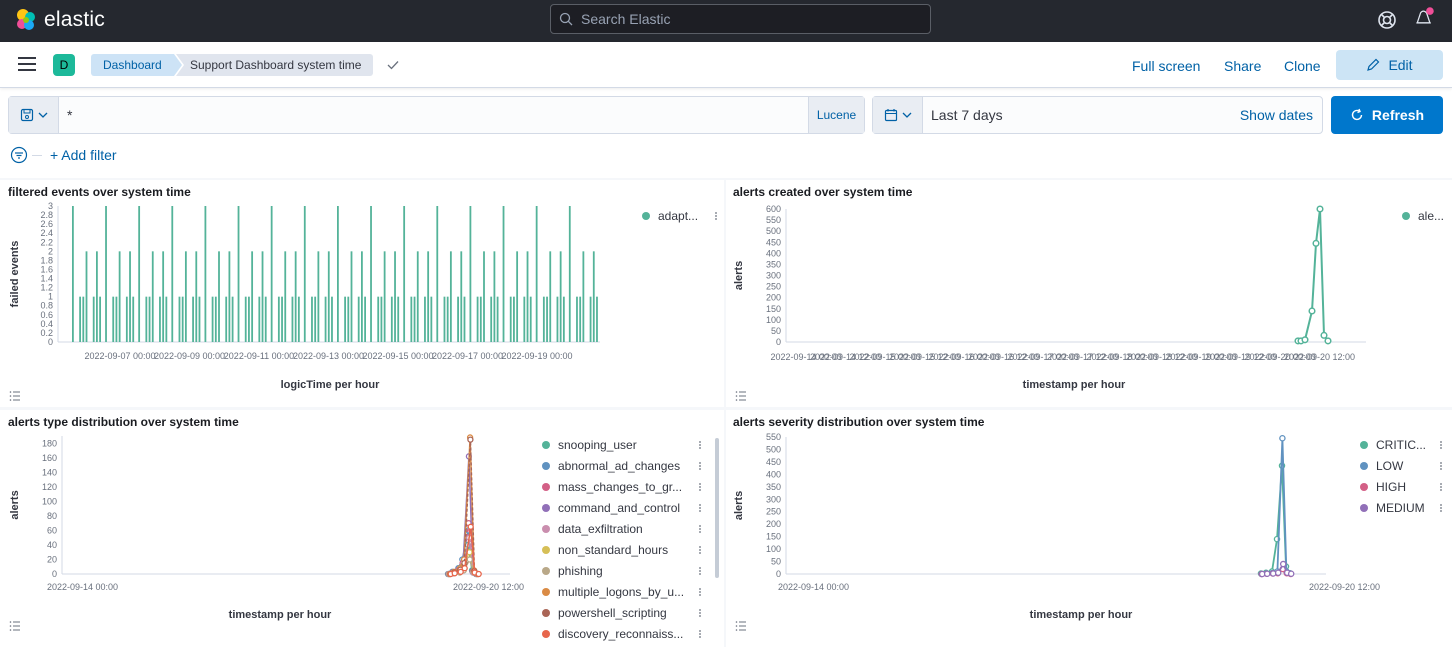 This screenshot has width=1452, height=647. Describe the element at coordinates (773, 462) in the screenshot. I see `y-tick-label: 450` at that location.